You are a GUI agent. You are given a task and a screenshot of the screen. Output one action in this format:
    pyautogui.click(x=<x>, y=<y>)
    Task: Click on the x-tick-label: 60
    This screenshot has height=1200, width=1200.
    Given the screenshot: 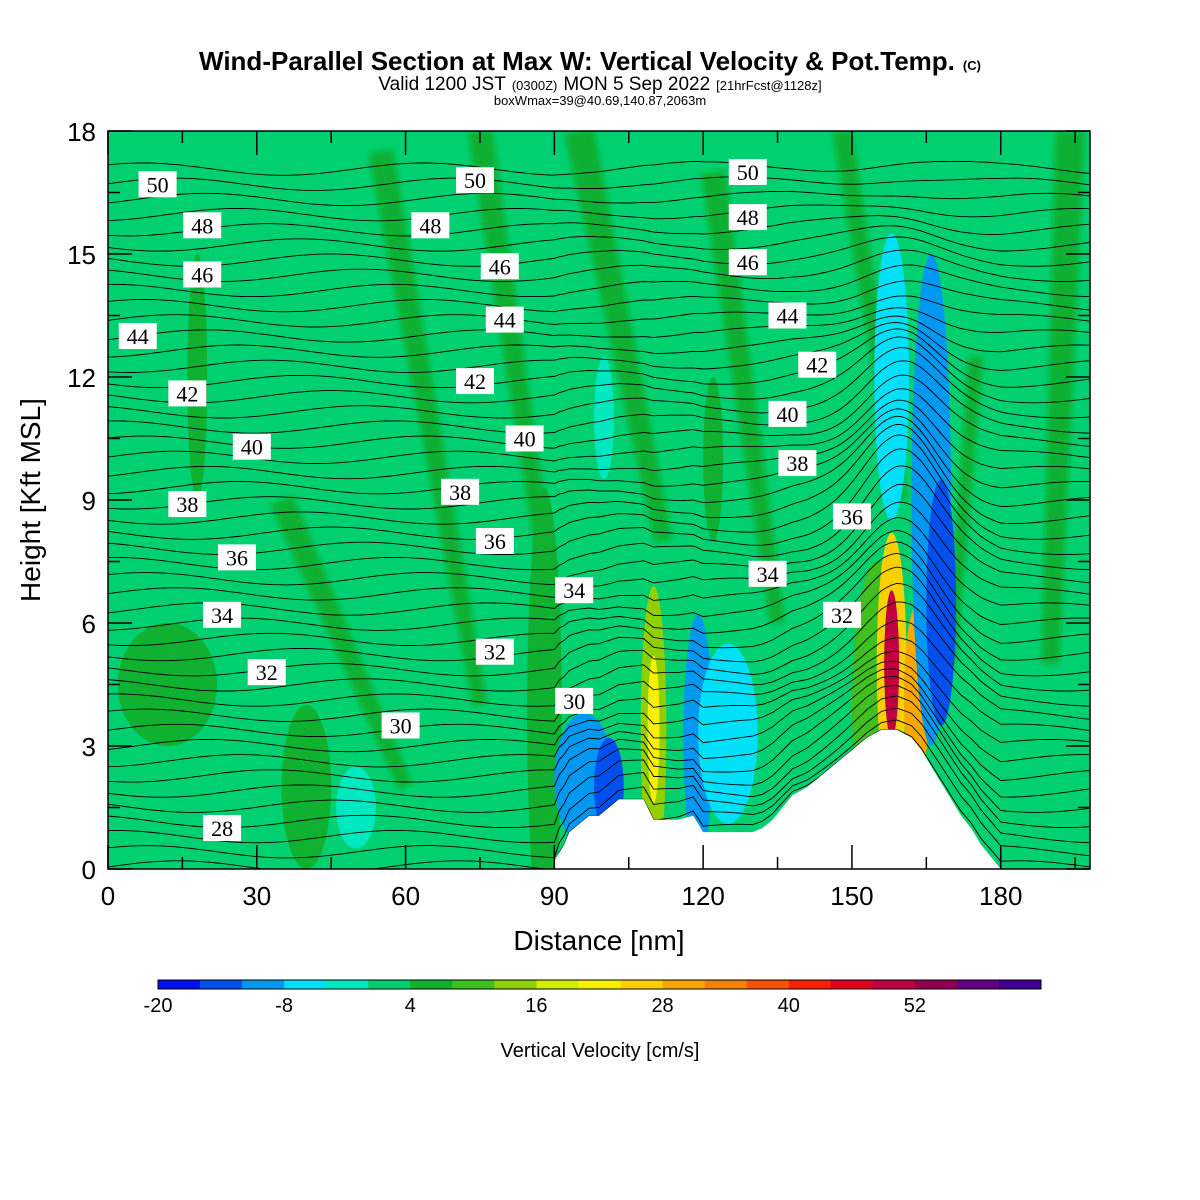 What is the action you would take?
    pyautogui.click(x=405, y=896)
    